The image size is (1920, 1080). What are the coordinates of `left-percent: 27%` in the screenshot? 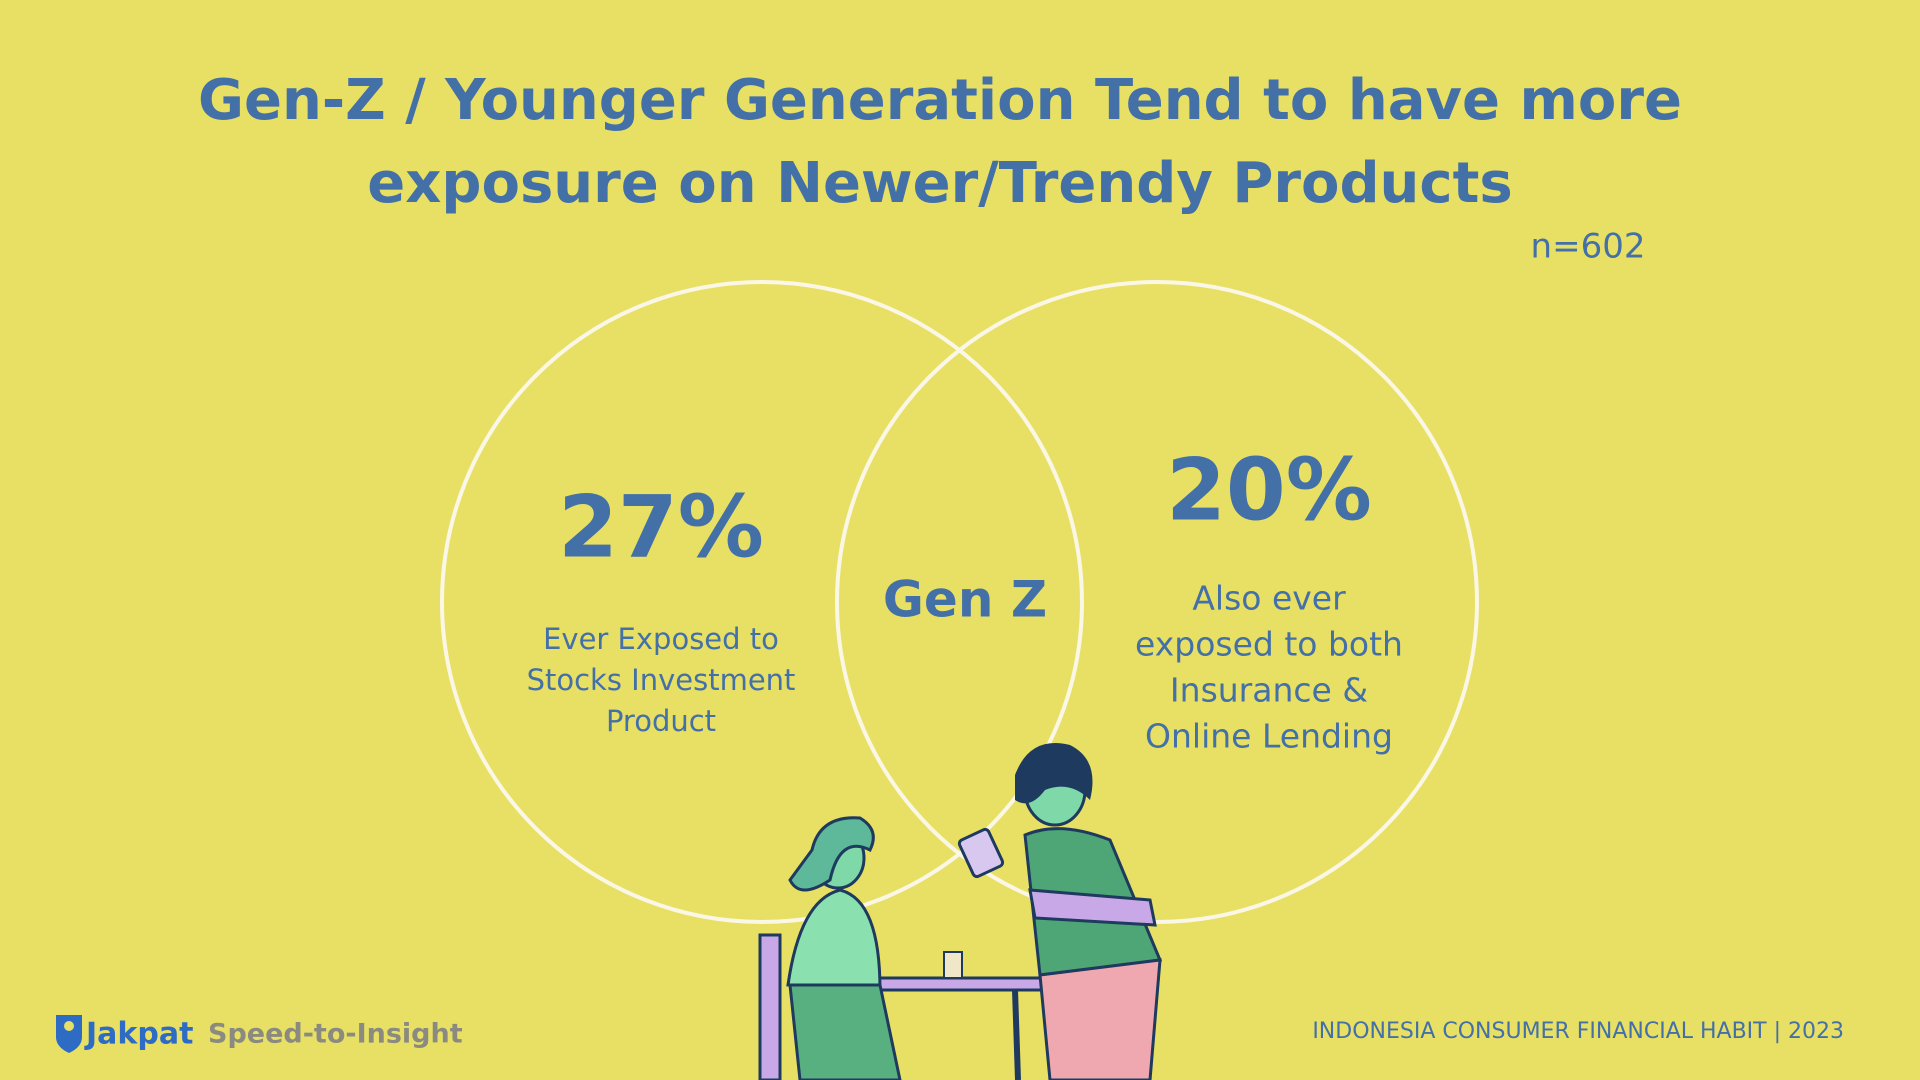 It's located at (661, 527).